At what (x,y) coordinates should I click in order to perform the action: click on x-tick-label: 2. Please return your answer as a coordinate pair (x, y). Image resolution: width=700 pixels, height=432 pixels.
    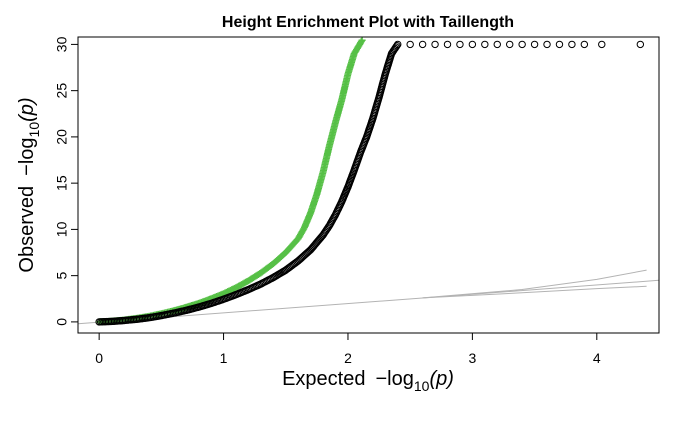
    Looking at the image, I should click on (348, 358).